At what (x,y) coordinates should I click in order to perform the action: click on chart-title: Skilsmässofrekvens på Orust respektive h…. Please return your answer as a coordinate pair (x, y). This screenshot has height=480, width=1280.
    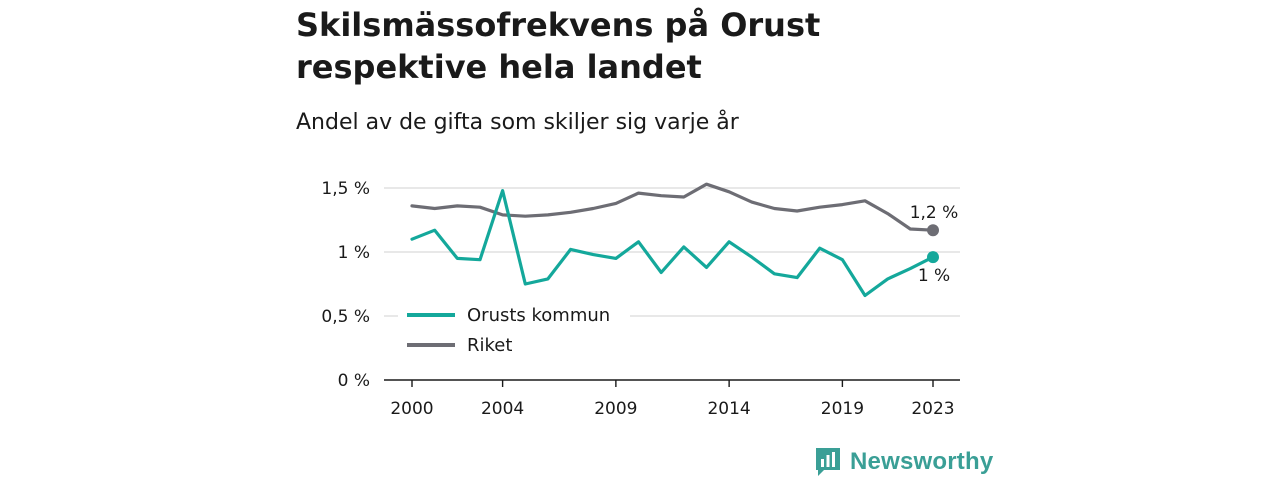
    Looking at the image, I should click on (558, 46).